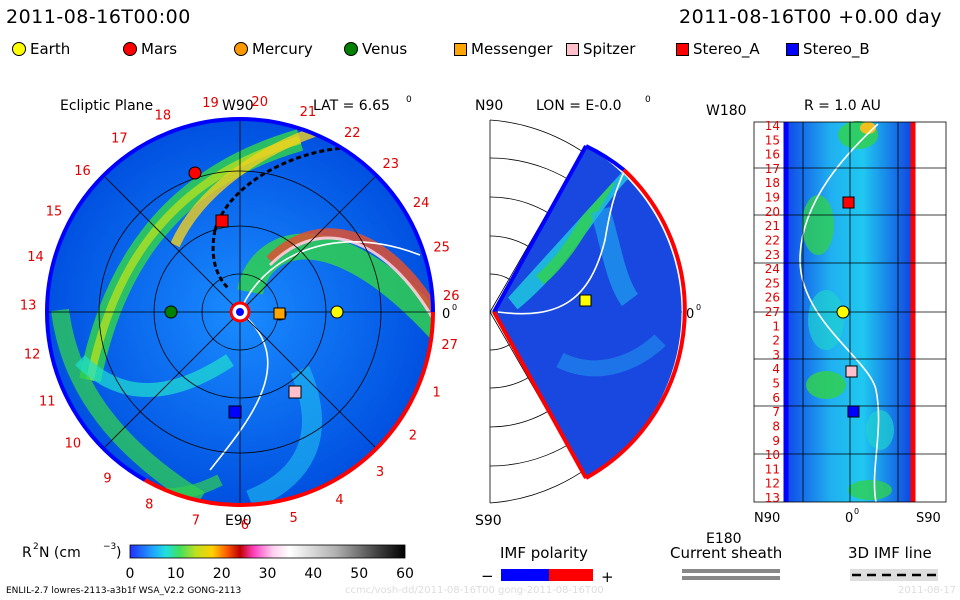 The width and height of the screenshot is (960, 600). I want to click on ecliptic-rotation-label: 1, so click(436, 392).